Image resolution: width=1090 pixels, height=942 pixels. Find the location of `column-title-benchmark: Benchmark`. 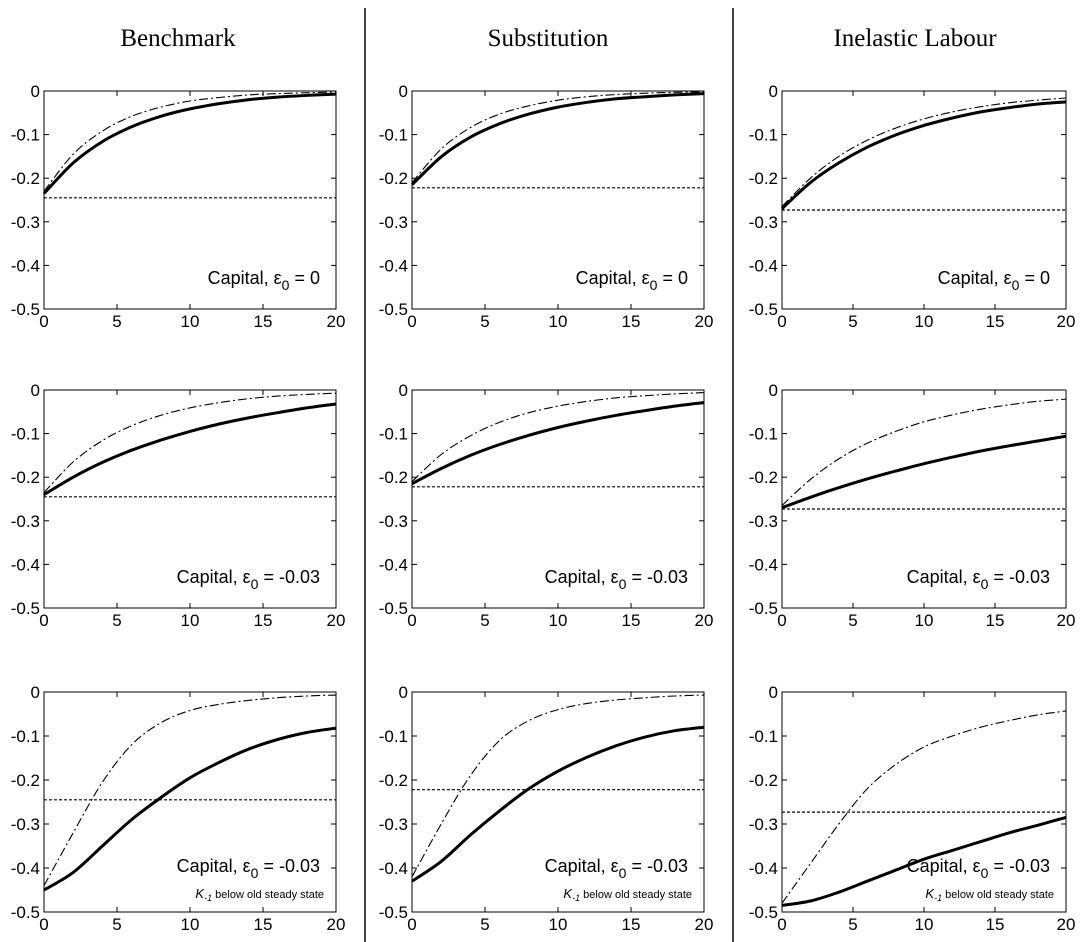

column-title-benchmark: Benchmark is located at coordinates (178, 38).